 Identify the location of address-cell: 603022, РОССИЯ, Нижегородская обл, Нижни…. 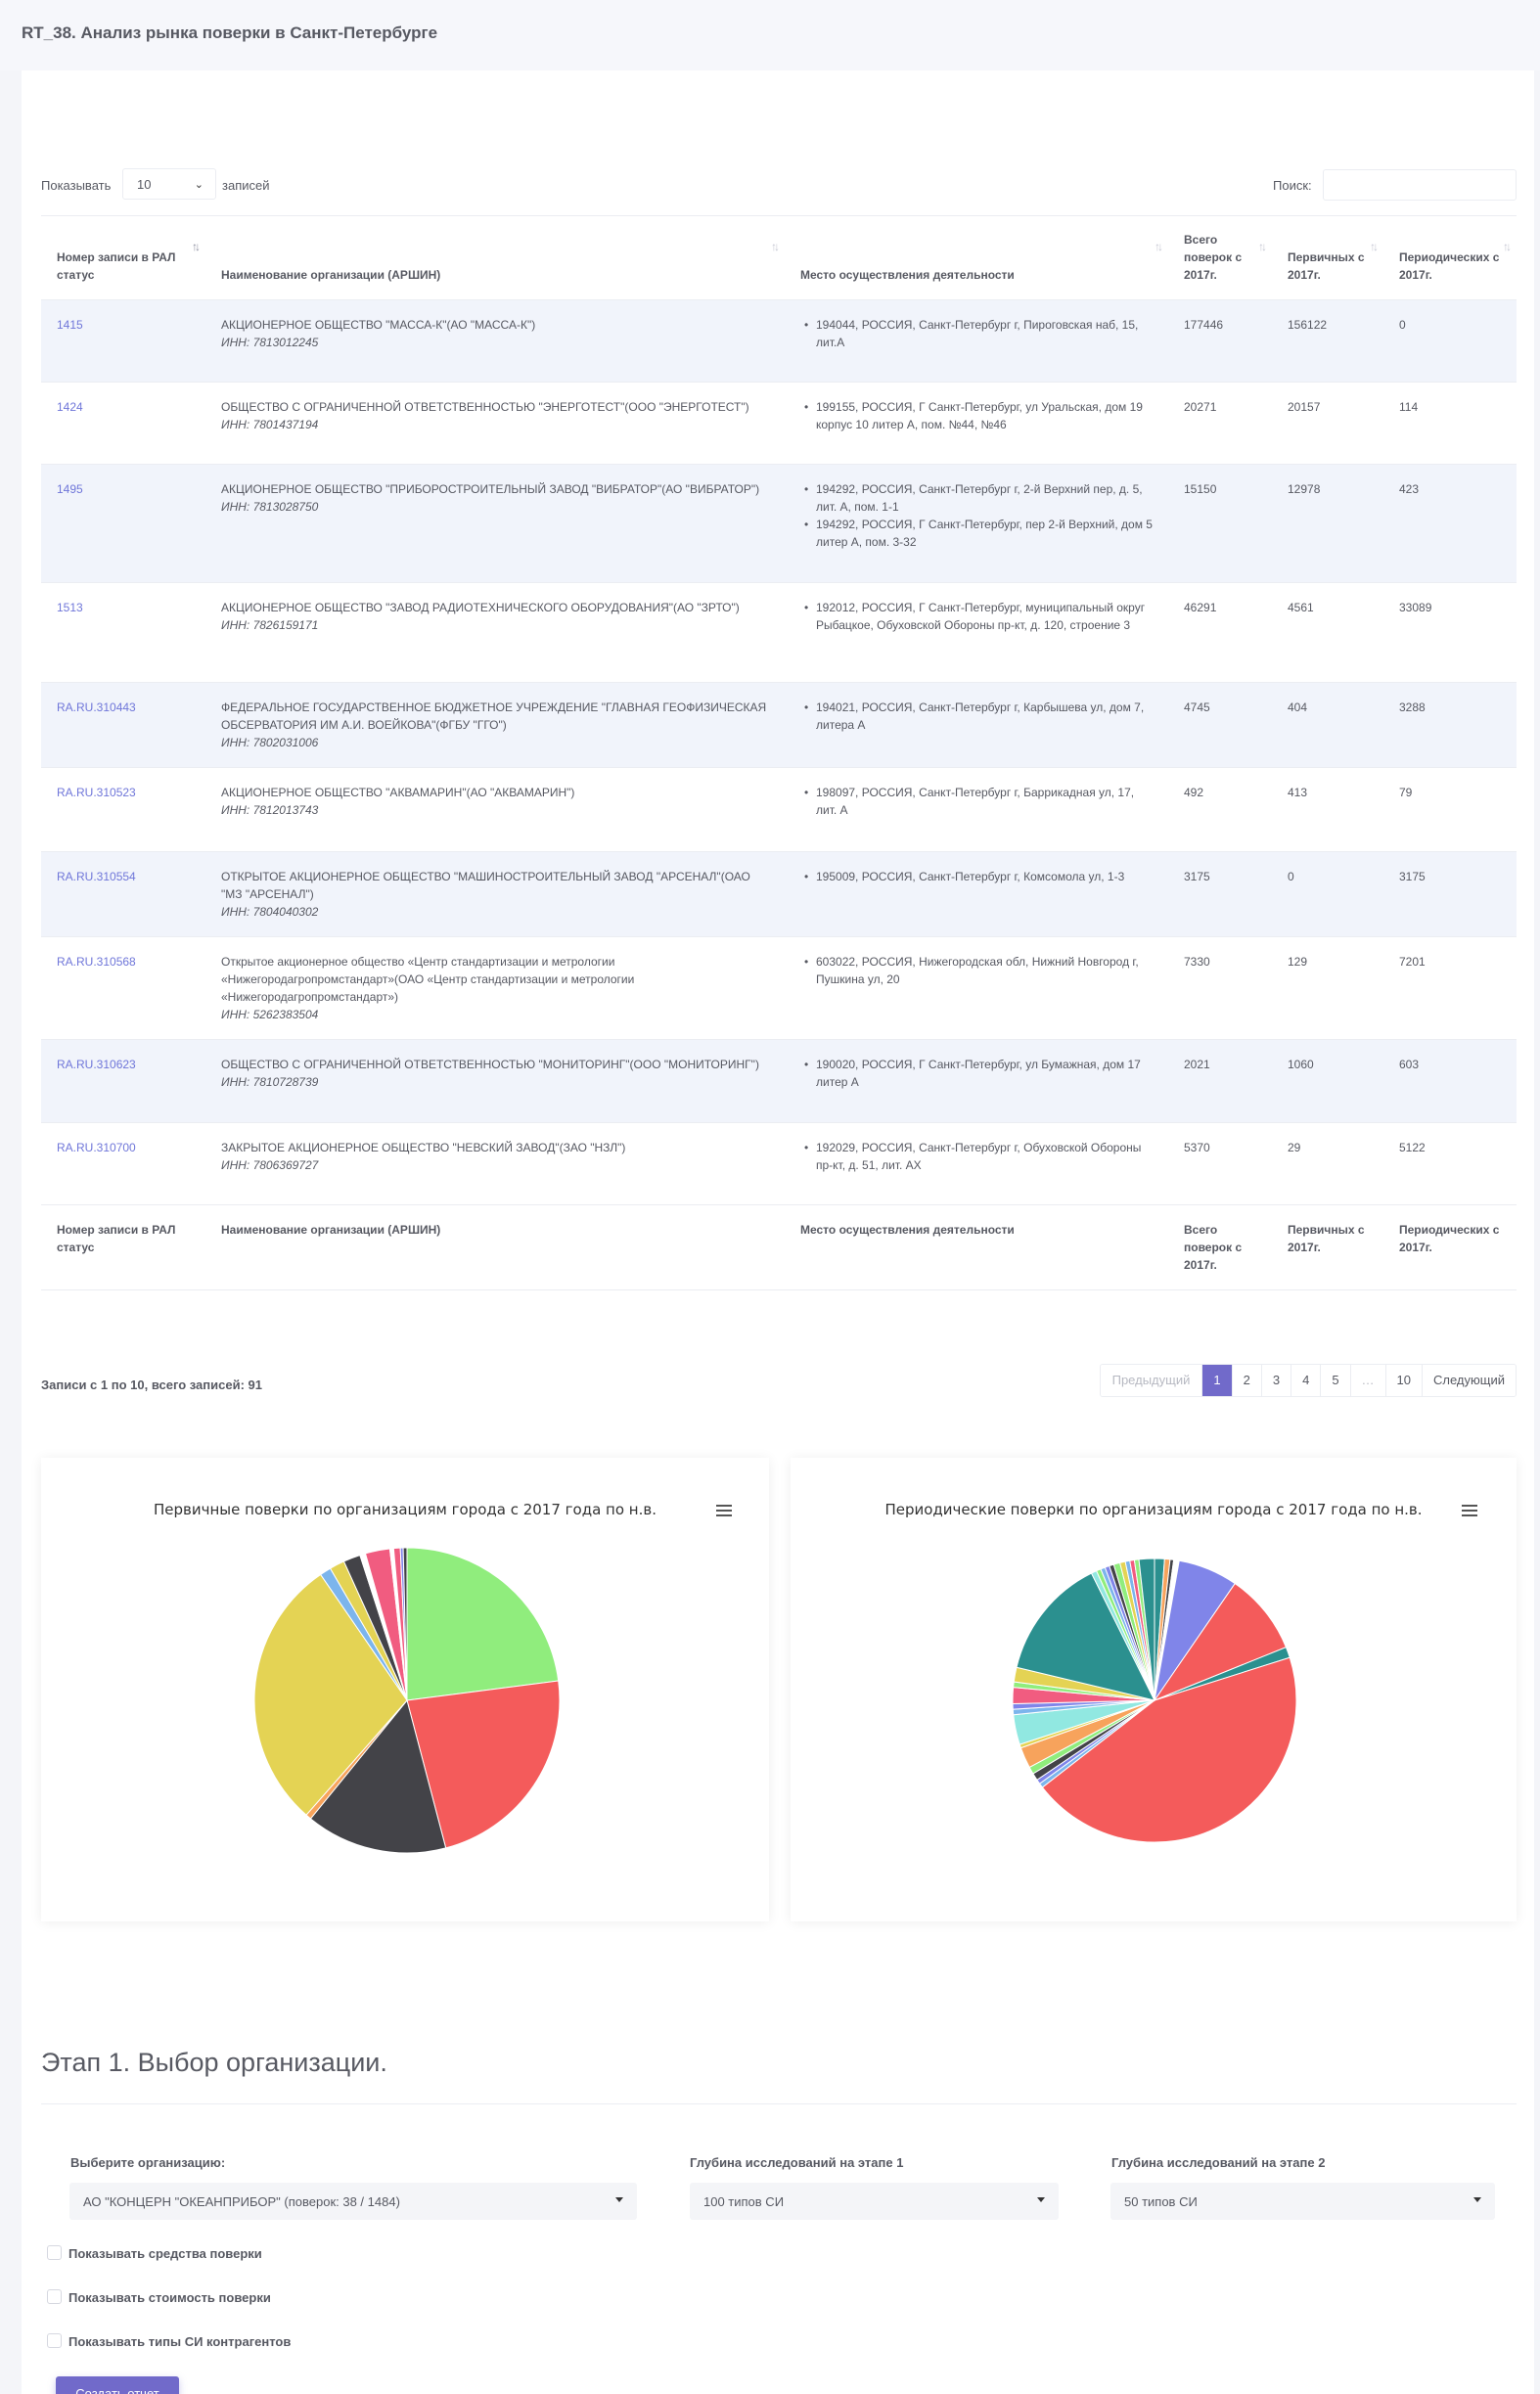
(977, 988).